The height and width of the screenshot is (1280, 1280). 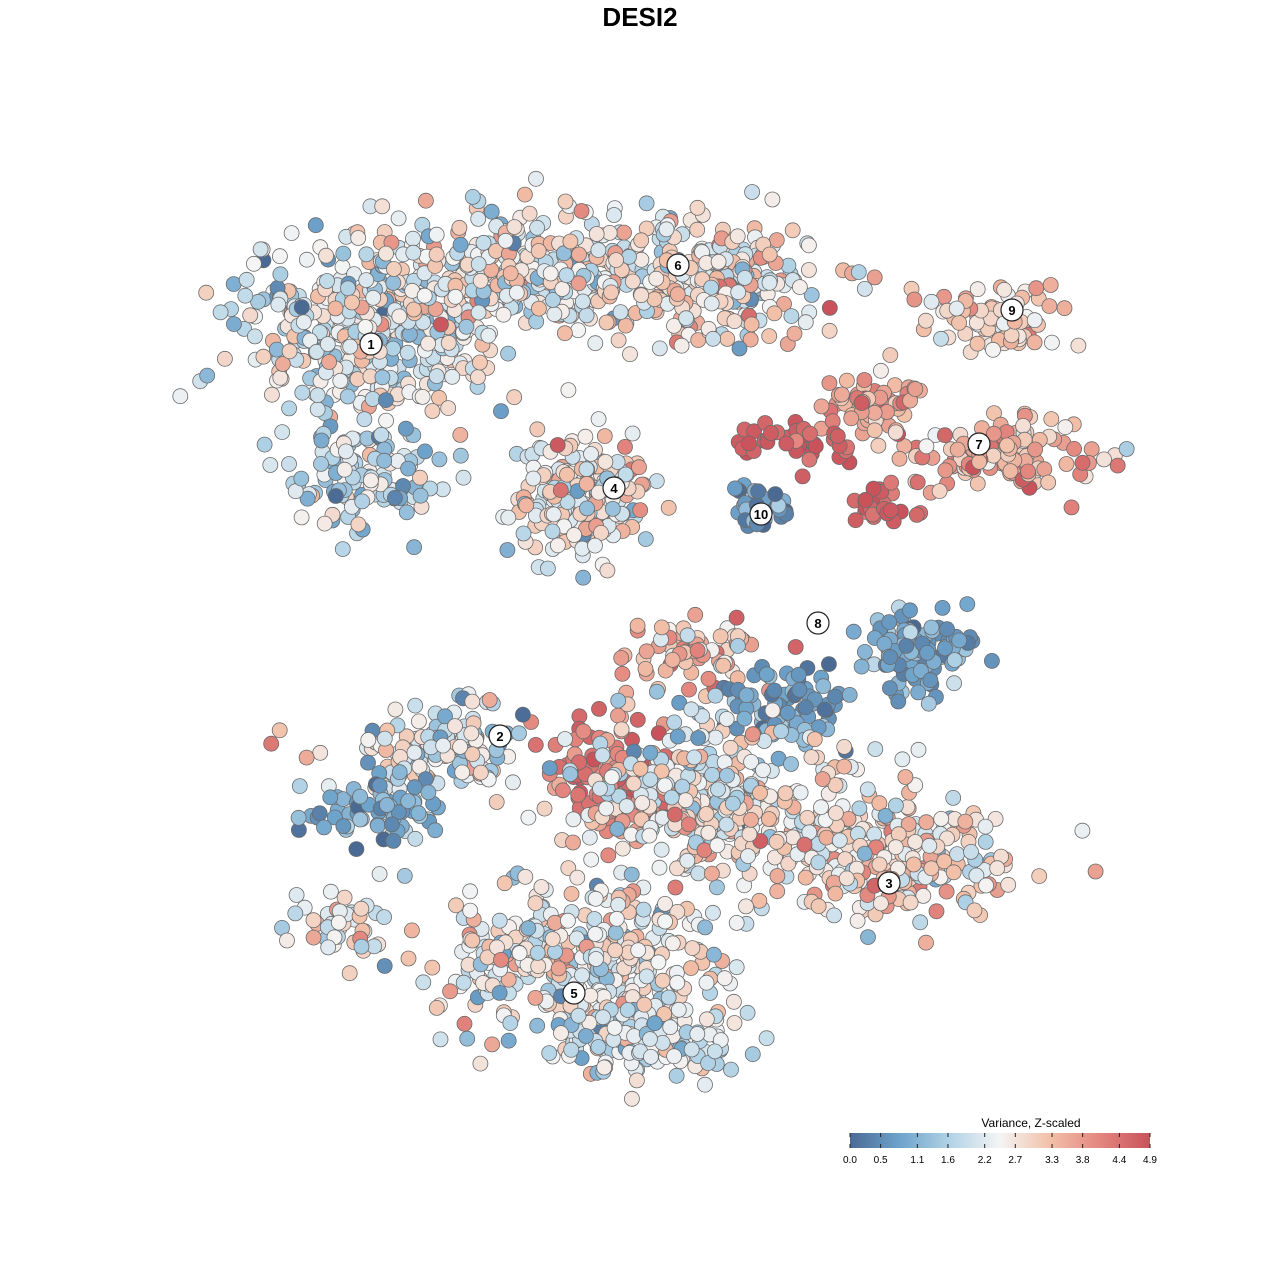 I want to click on legend-tick-label: 1.6, so click(x=948, y=1160).